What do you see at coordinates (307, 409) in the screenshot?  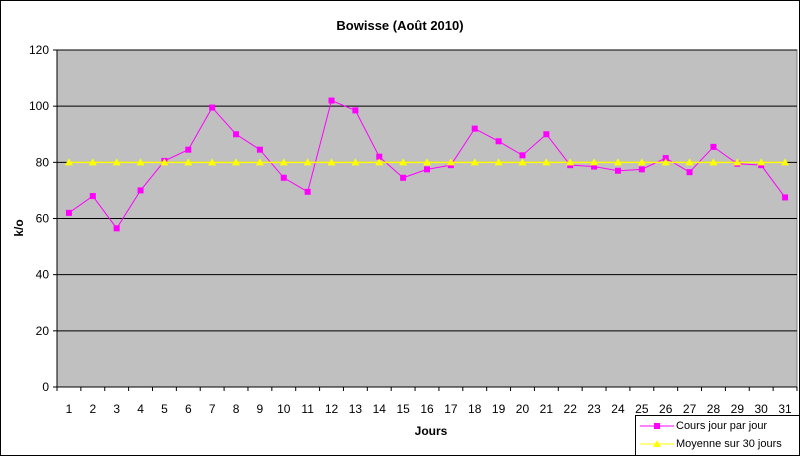 I see `x-tick-label: 11` at bounding box center [307, 409].